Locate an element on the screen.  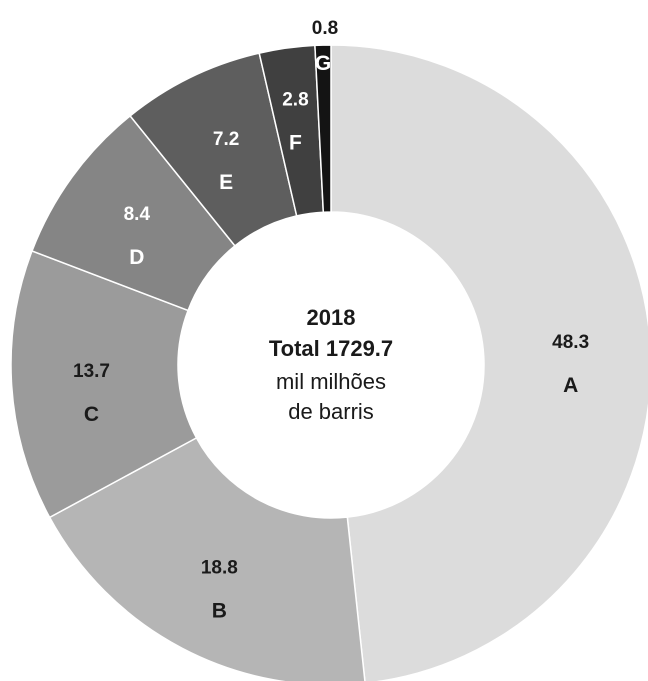
category-label-b: B is located at coordinates (219, 610).